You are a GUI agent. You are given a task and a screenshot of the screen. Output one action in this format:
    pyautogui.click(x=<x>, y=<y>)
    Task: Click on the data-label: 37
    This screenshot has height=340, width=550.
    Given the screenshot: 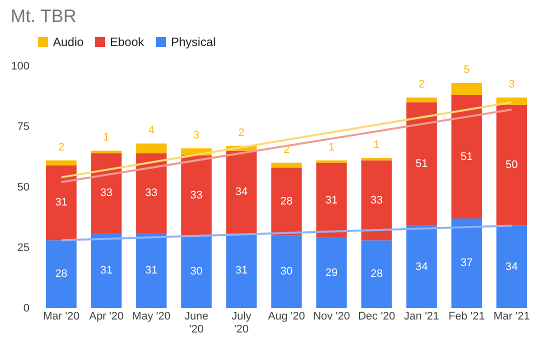 What is the action you would take?
    pyautogui.click(x=466, y=263)
    